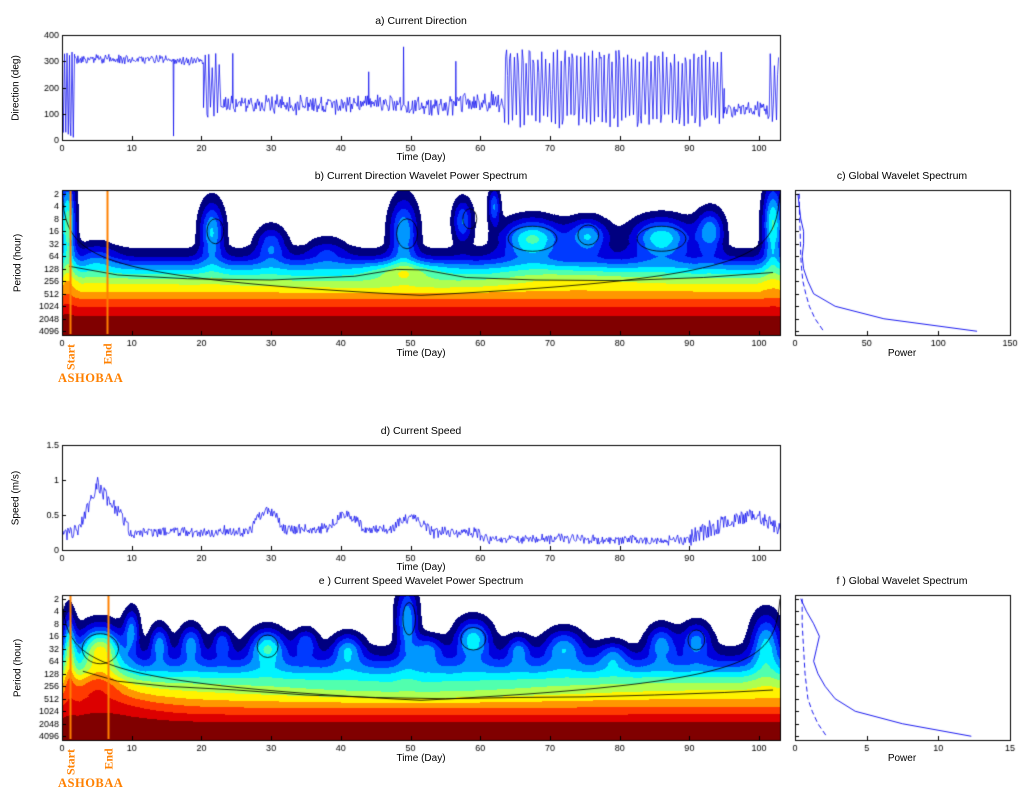 The height and width of the screenshot is (803, 1021). I want to click on panel-b-start-marker-label: Start, so click(70, 357).